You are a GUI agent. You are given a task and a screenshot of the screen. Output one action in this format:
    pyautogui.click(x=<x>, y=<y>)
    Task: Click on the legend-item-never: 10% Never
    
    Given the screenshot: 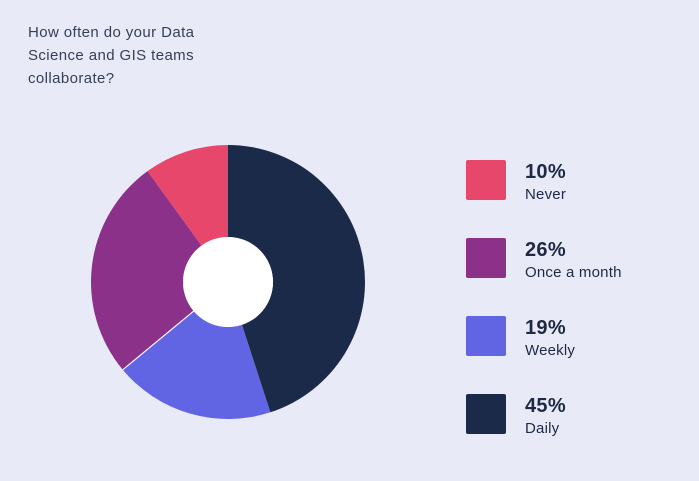 What is the action you would take?
    pyautogui.click(x=544, y=182)
    